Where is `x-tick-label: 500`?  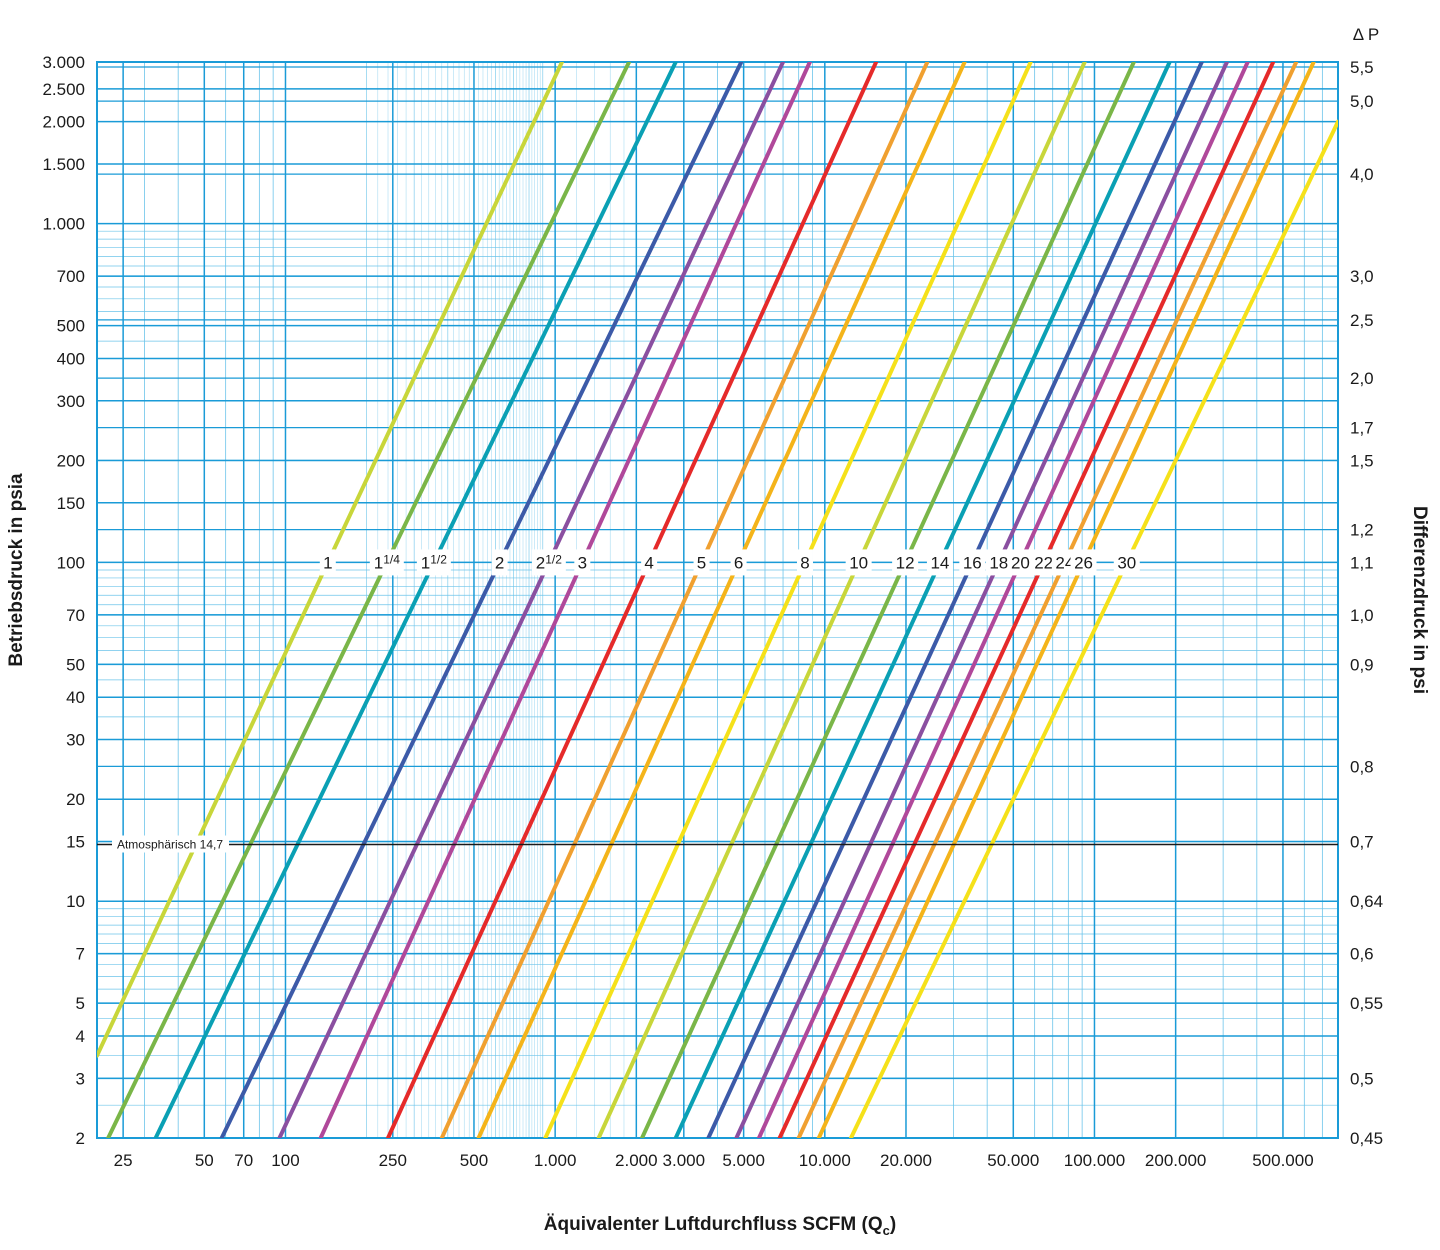
x-tick-label: 500 is located at coordinates (474, 1160).